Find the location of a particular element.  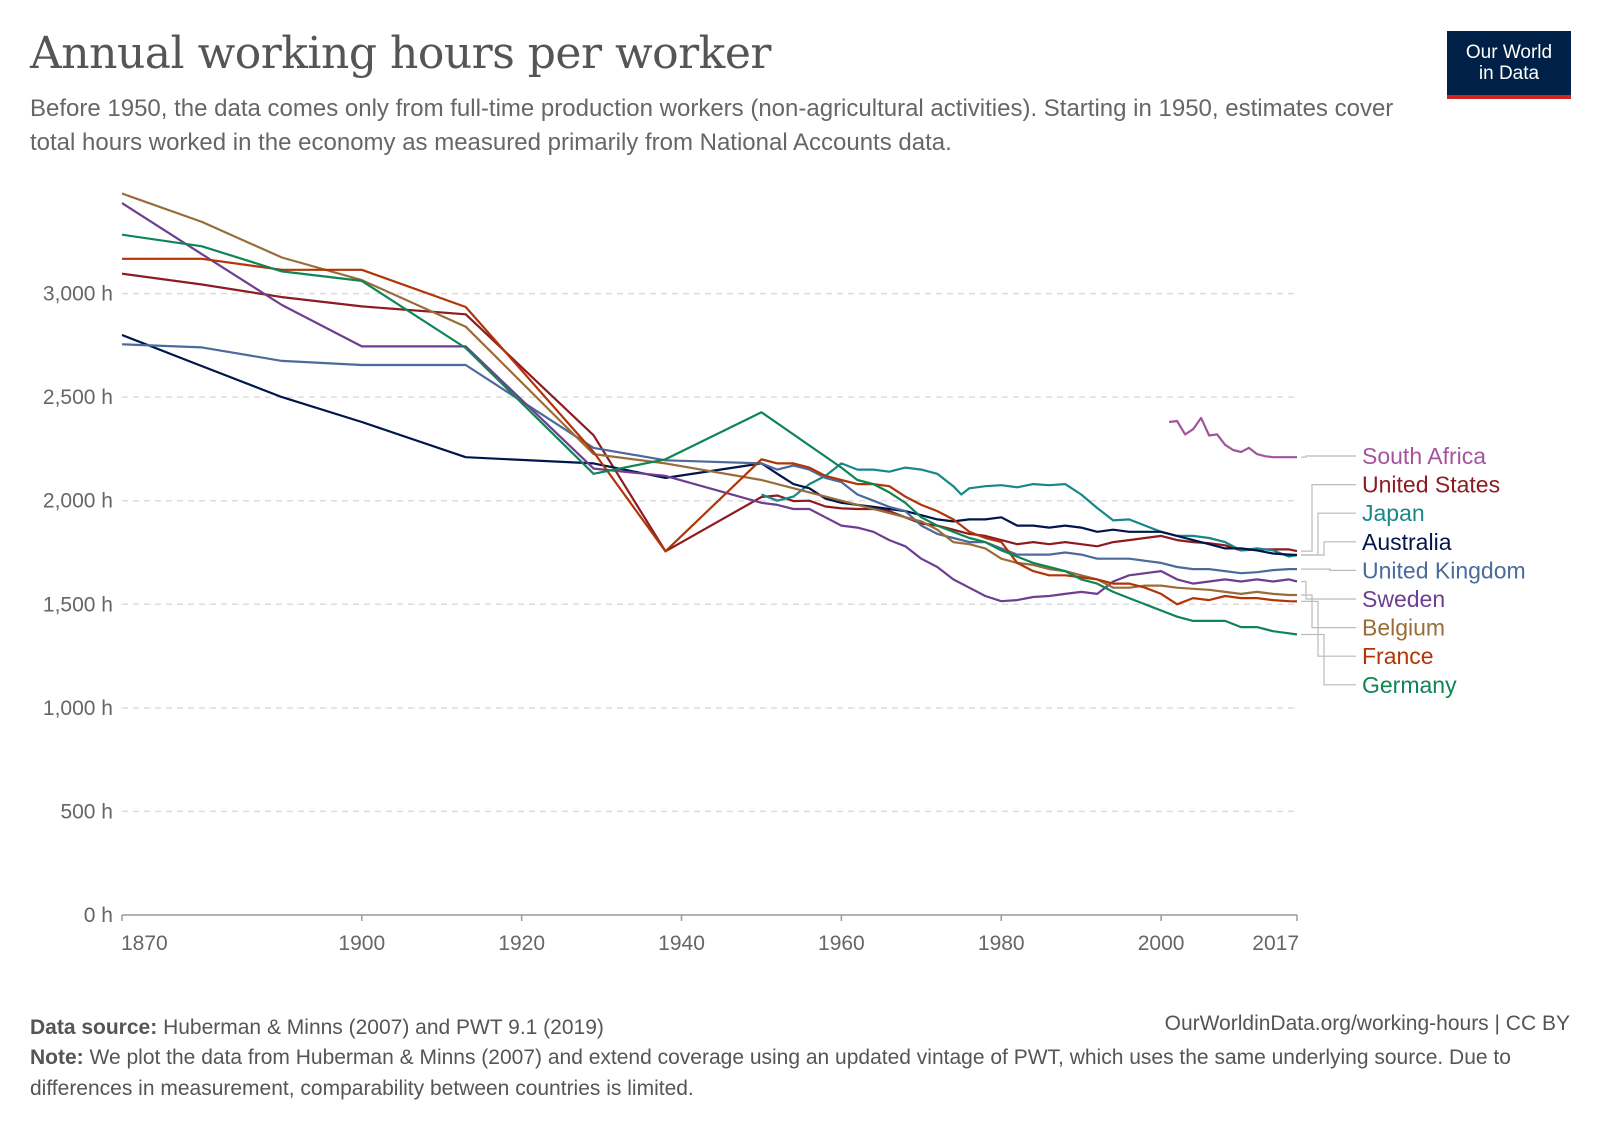

legend-label-south-africa: South Africa is located at coordinates (1424, 456).